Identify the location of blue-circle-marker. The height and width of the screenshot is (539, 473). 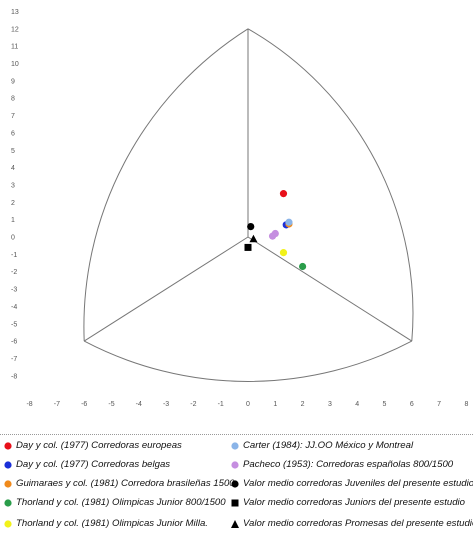
(8, 465).